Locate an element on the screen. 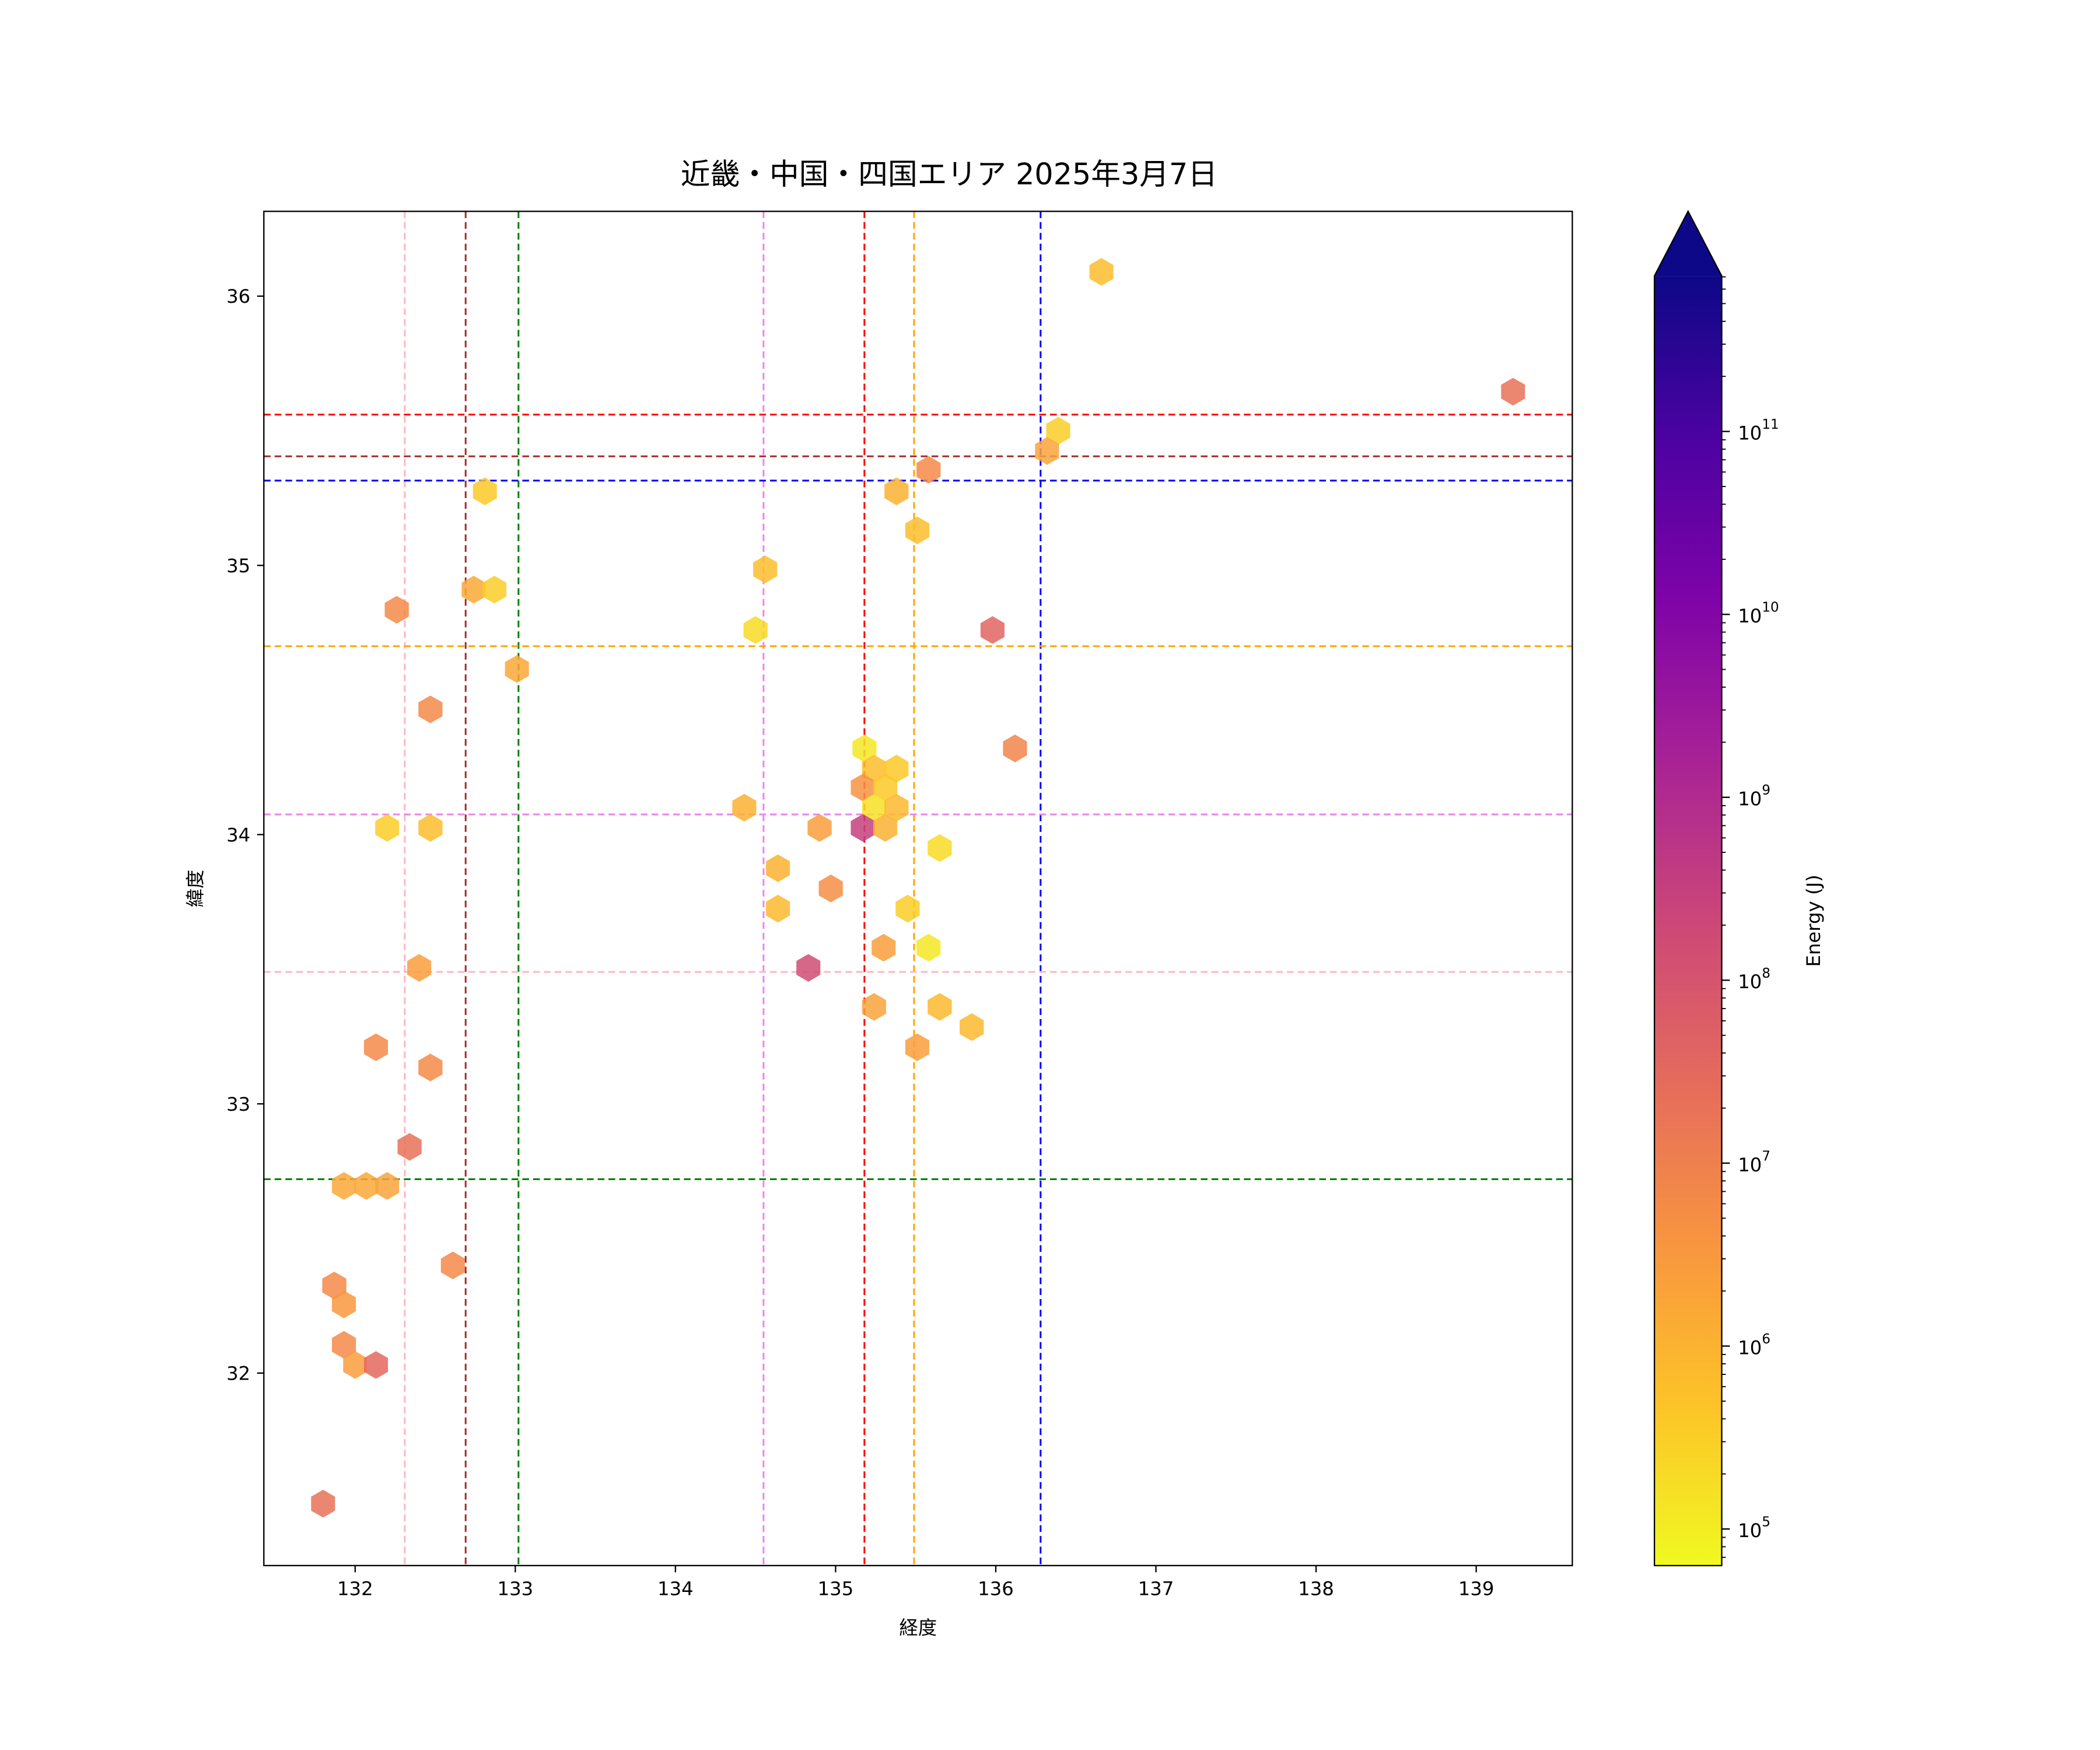  y-axis: 32 33 34 35 36 is located at coordinates (245, 834).